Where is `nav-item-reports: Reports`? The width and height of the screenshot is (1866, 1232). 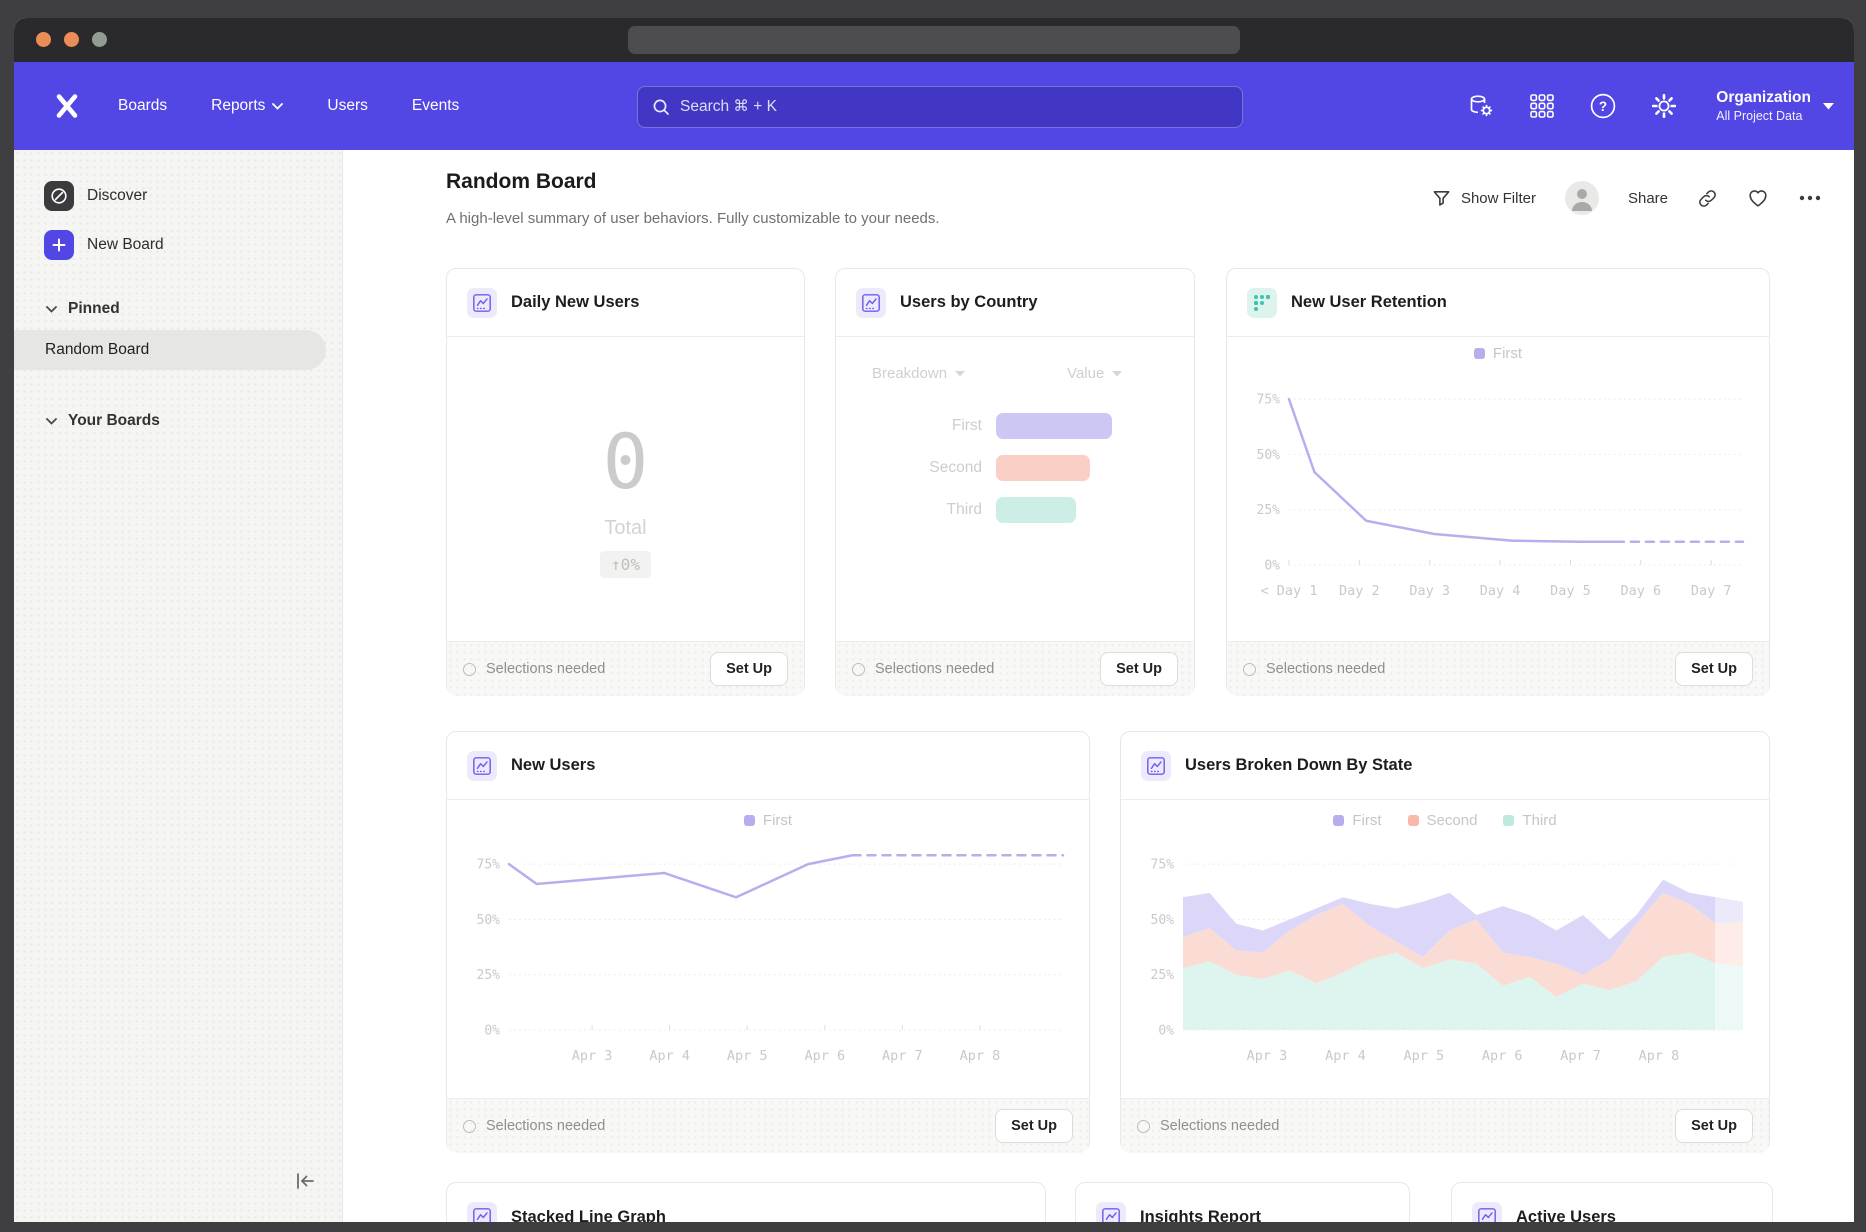
nav-item-reports: Reports is located at coordinates (247, 106).